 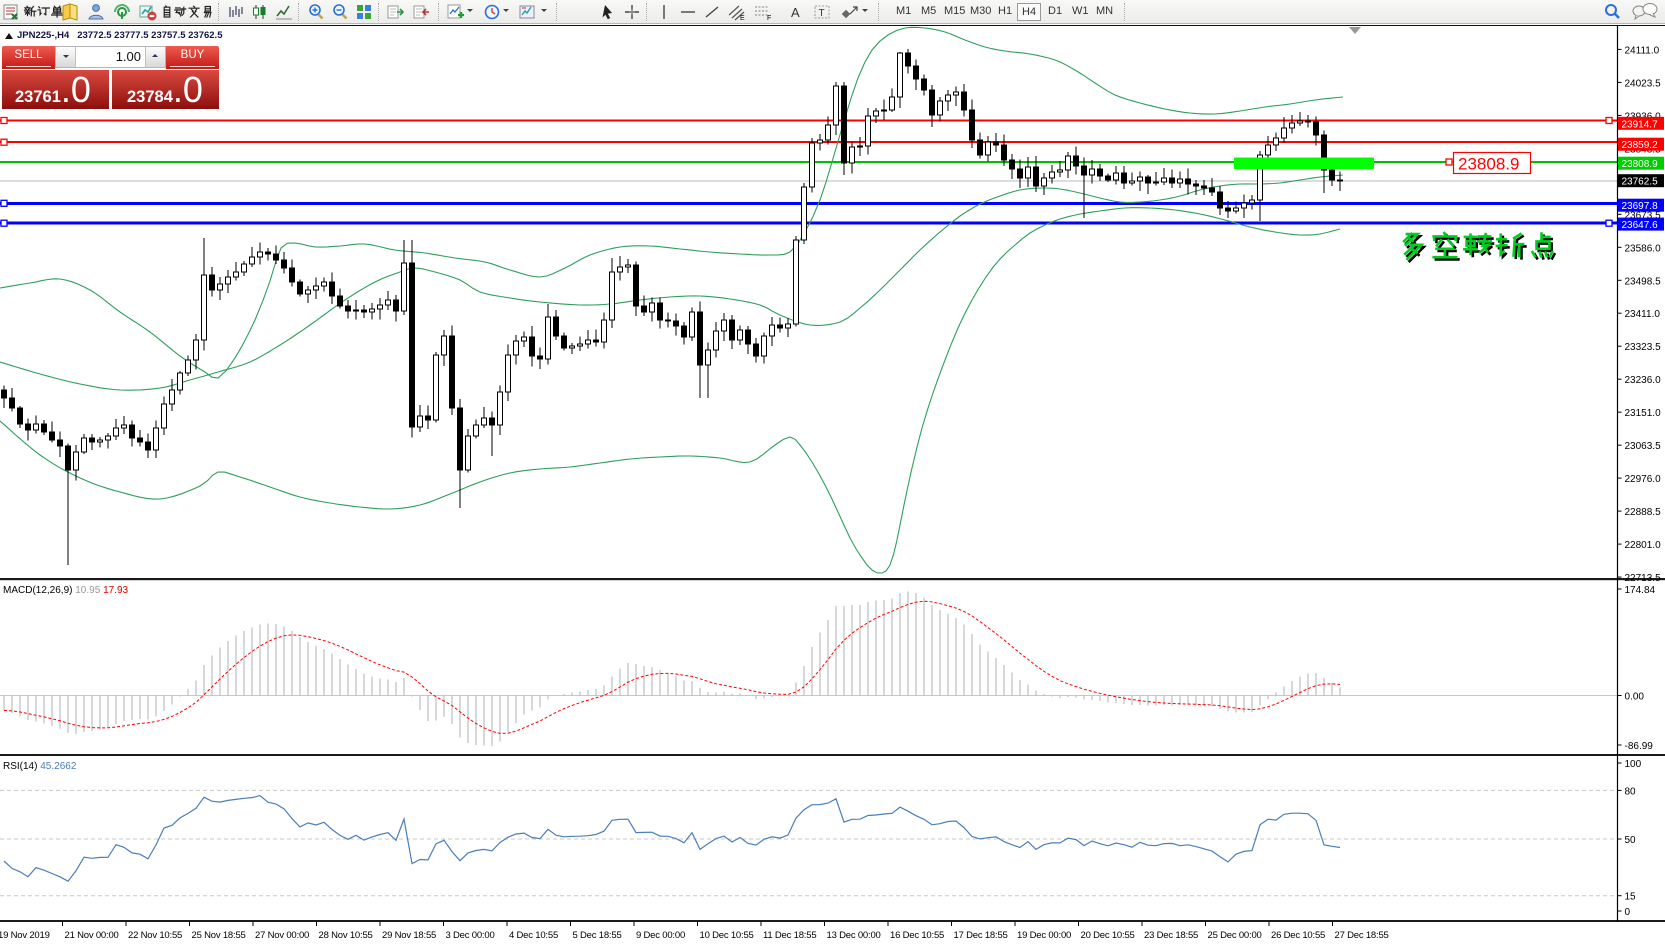 I want to click on svg-text: 26 Dec 10:55, so click(x=1298, y=935).